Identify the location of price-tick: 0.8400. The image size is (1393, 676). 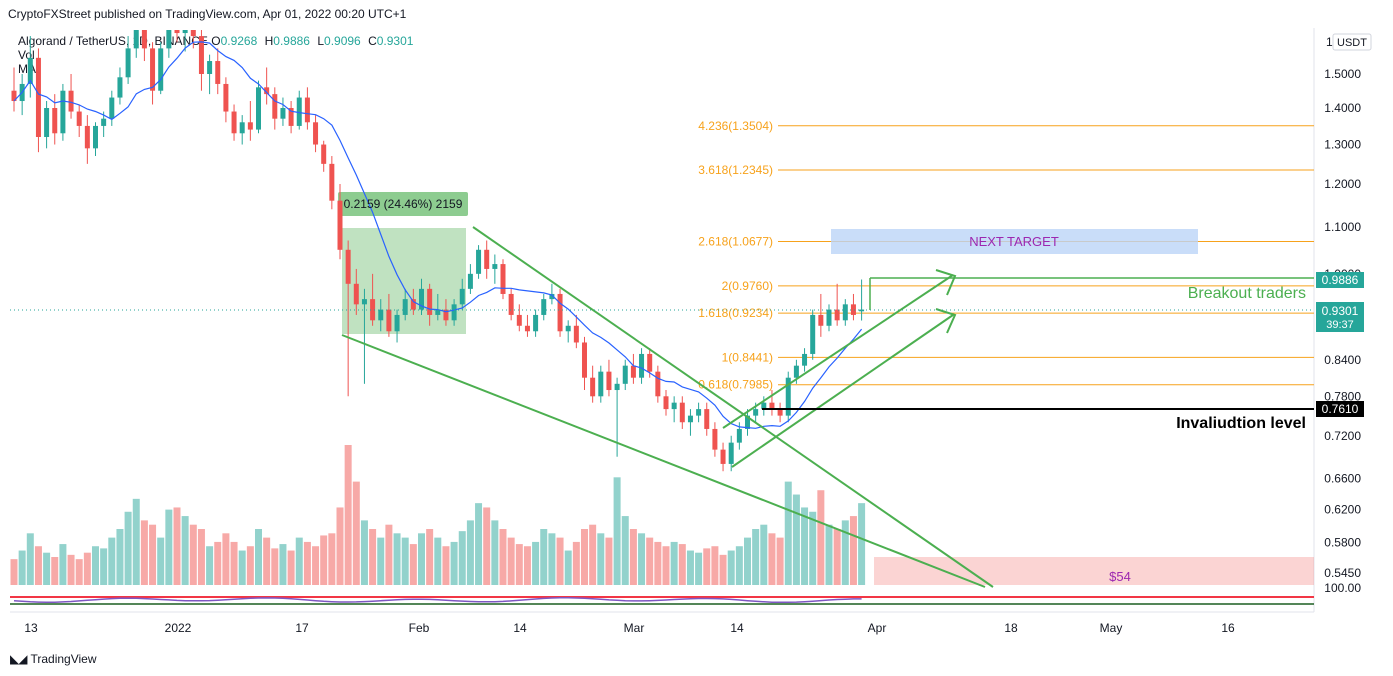
(1342, 360).